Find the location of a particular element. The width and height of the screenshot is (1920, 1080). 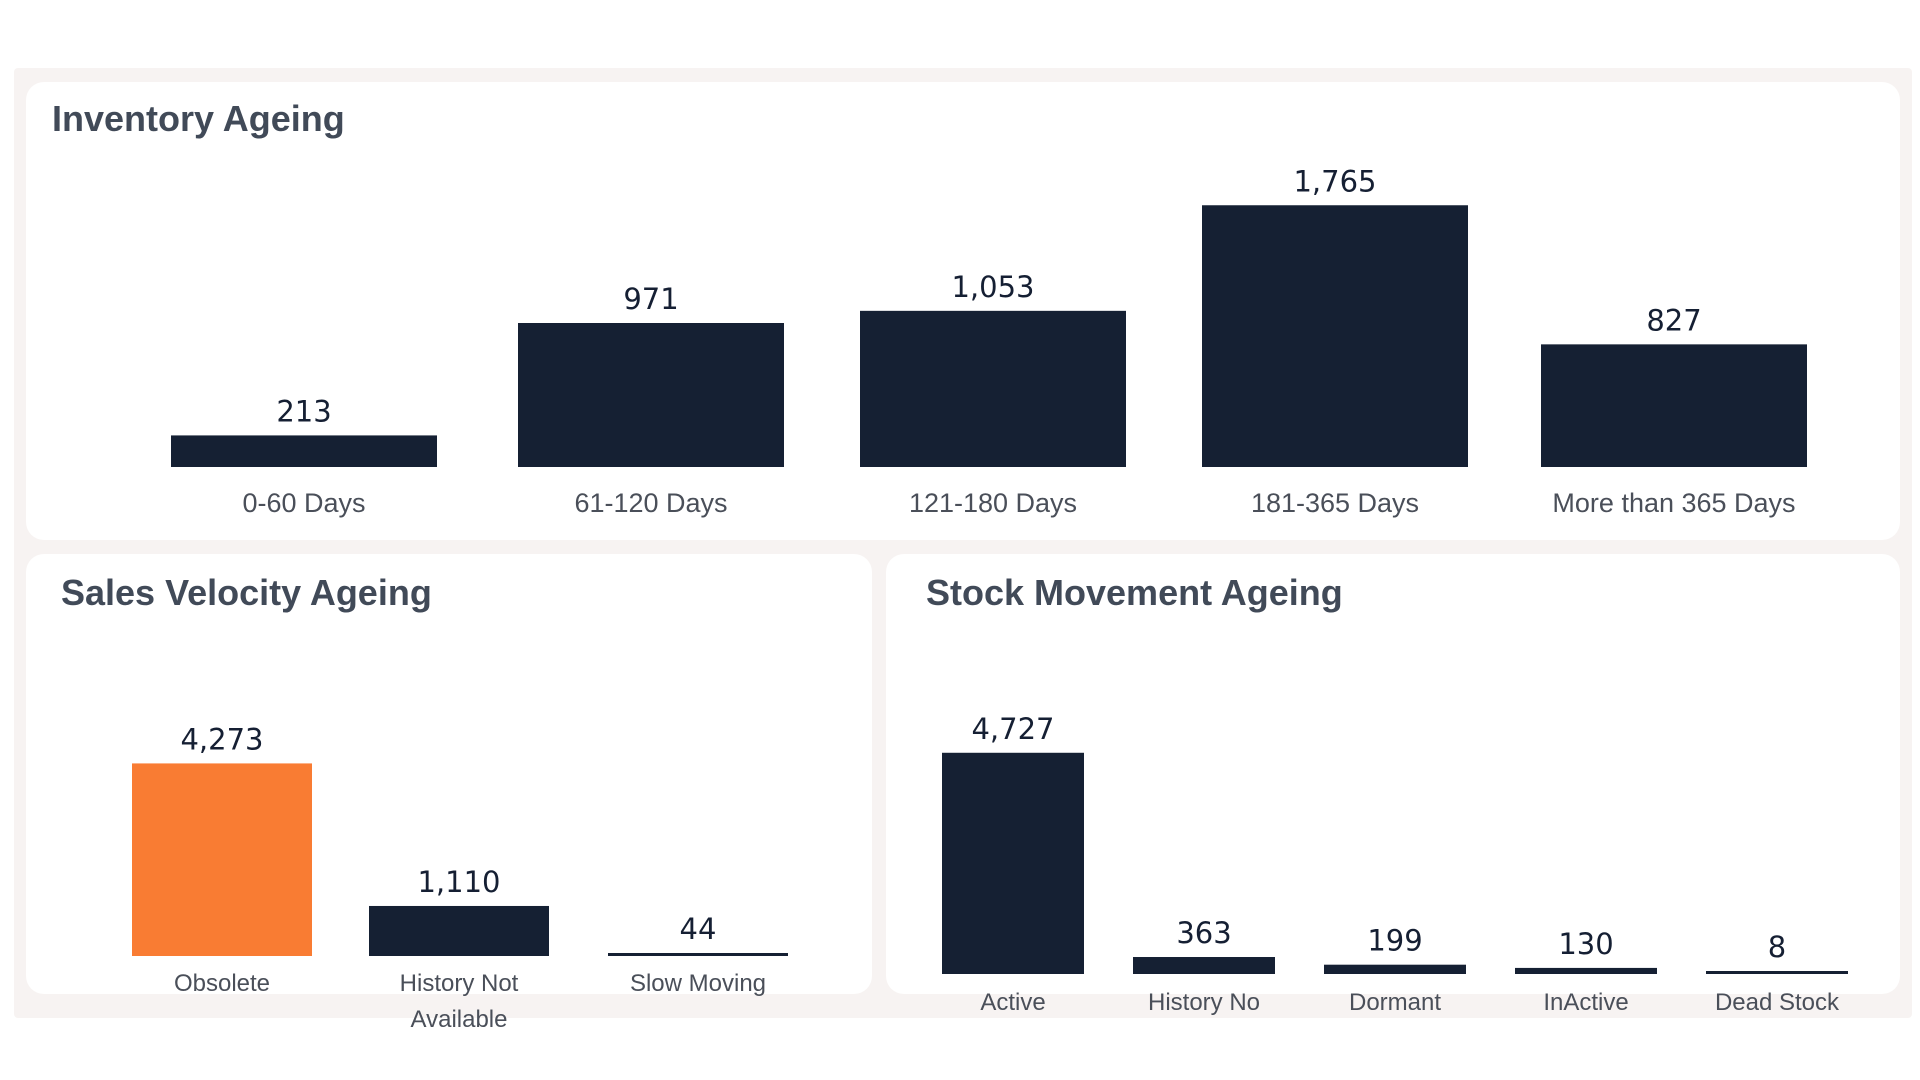

inventory-bar-121-180-days is located at coordinates (993, 388).